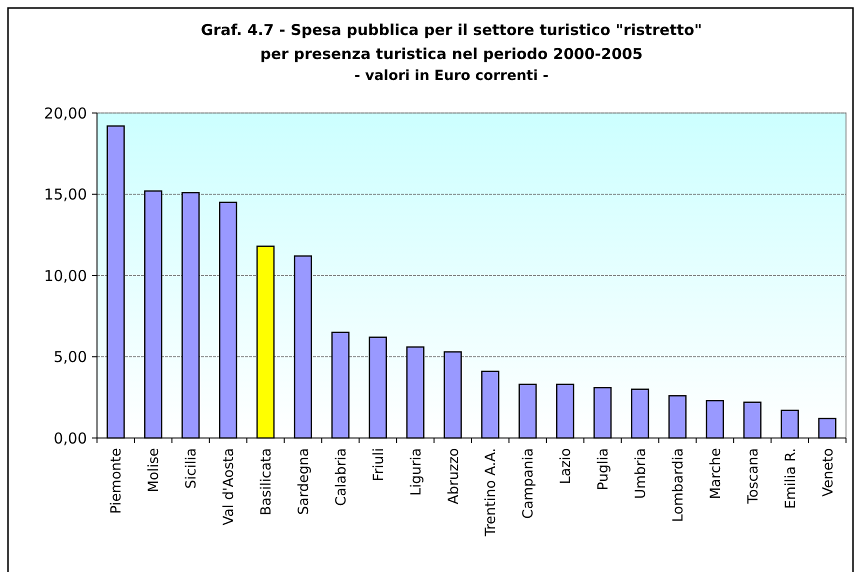 The width and height of the screenshot is (861, 572). What do you see at coordinates (229, 487) in the screenshot?
I see `x-tick-label: Val d'Aosta` at bounding box center [229, 487].